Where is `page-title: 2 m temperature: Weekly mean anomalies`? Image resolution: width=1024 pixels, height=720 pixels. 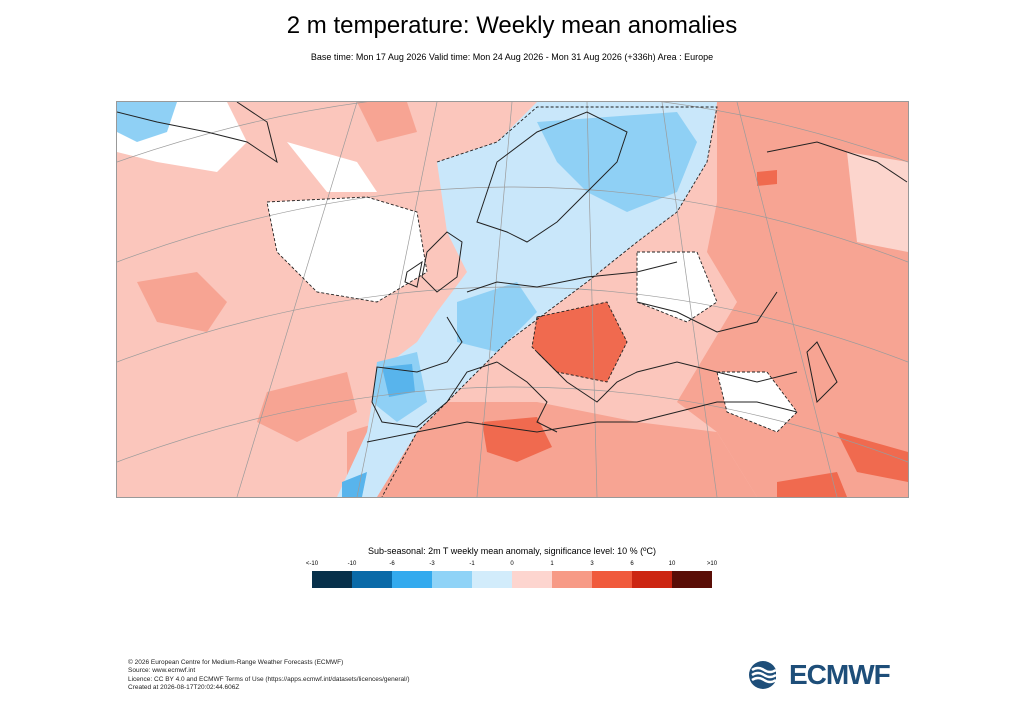 page-title: 2 m temperature: Weekly mean anomalies is located at coordinates (512, 25).